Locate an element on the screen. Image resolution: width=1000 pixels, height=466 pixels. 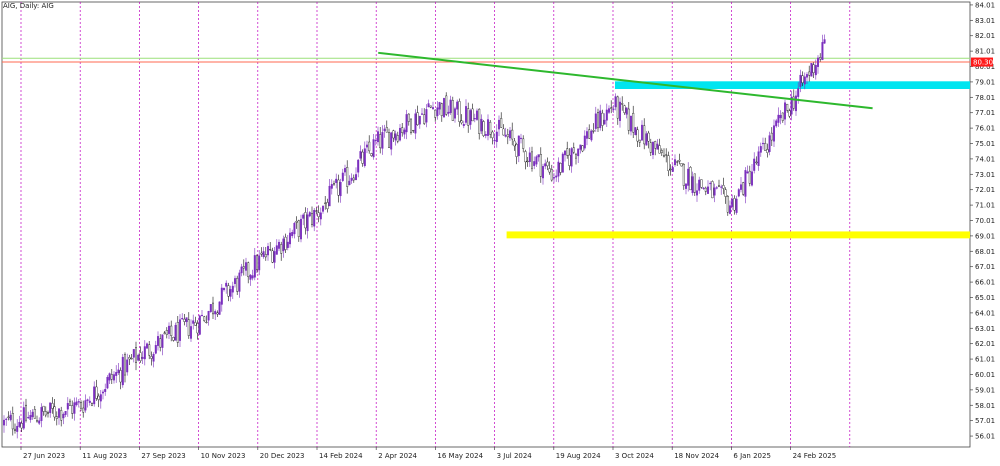
support-resistance-zone is located at coordinates (792, 85).